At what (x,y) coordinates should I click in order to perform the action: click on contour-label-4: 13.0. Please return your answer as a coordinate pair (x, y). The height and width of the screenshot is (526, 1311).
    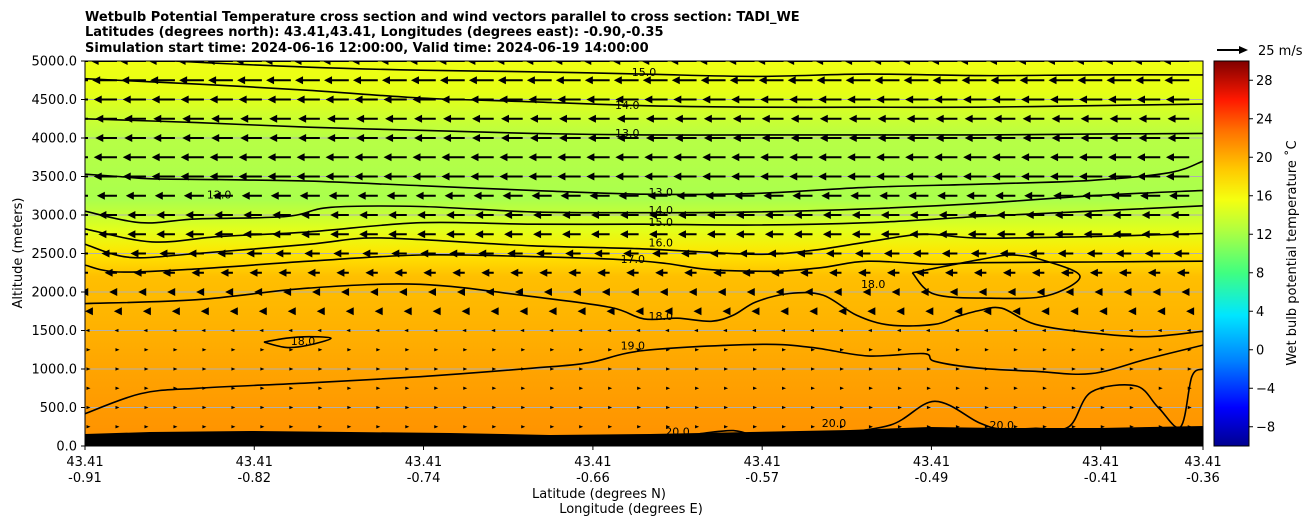
    Looking at the image, I should click on (661, 192).